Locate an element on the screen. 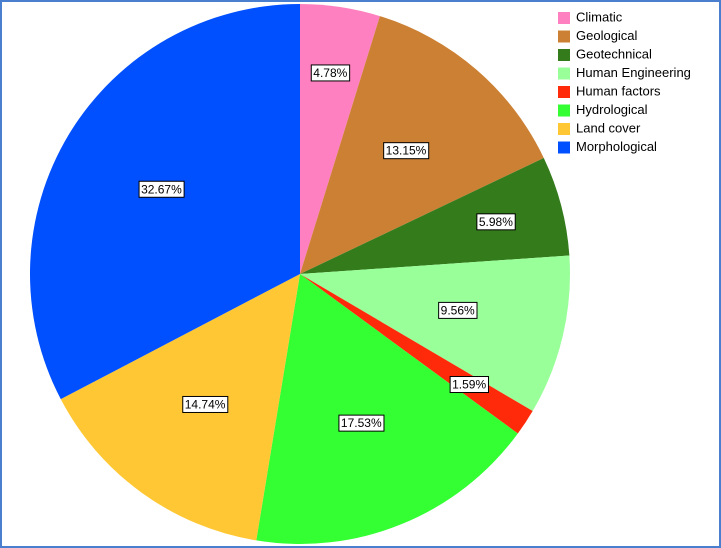 The height and width of the screenshot is (548, 721). legend-label: Human factors is located at coordinates (618, 90).